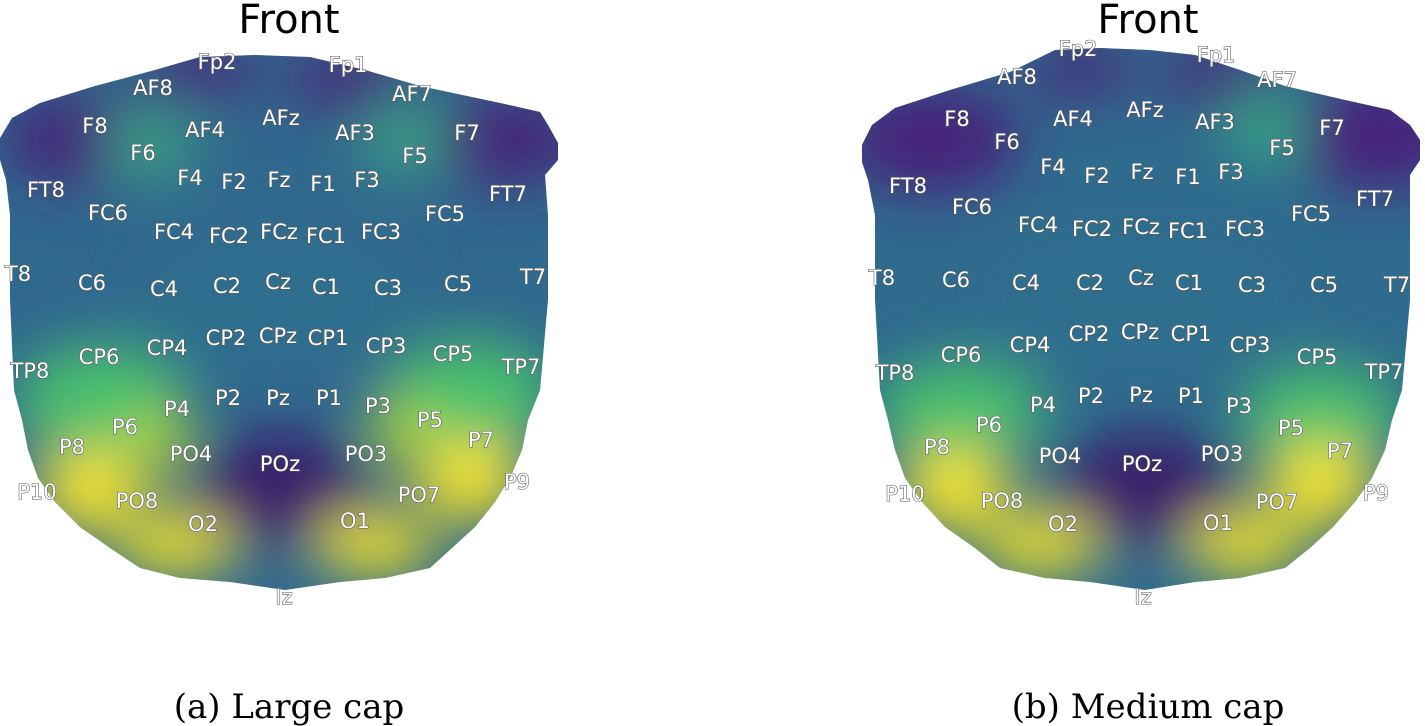 This screenshot has height=726, width=1425. What do you see at coordinates (1187, 177) in the screenshot?
I see `electrode-label: F1` at bounding box center [1187, 177].